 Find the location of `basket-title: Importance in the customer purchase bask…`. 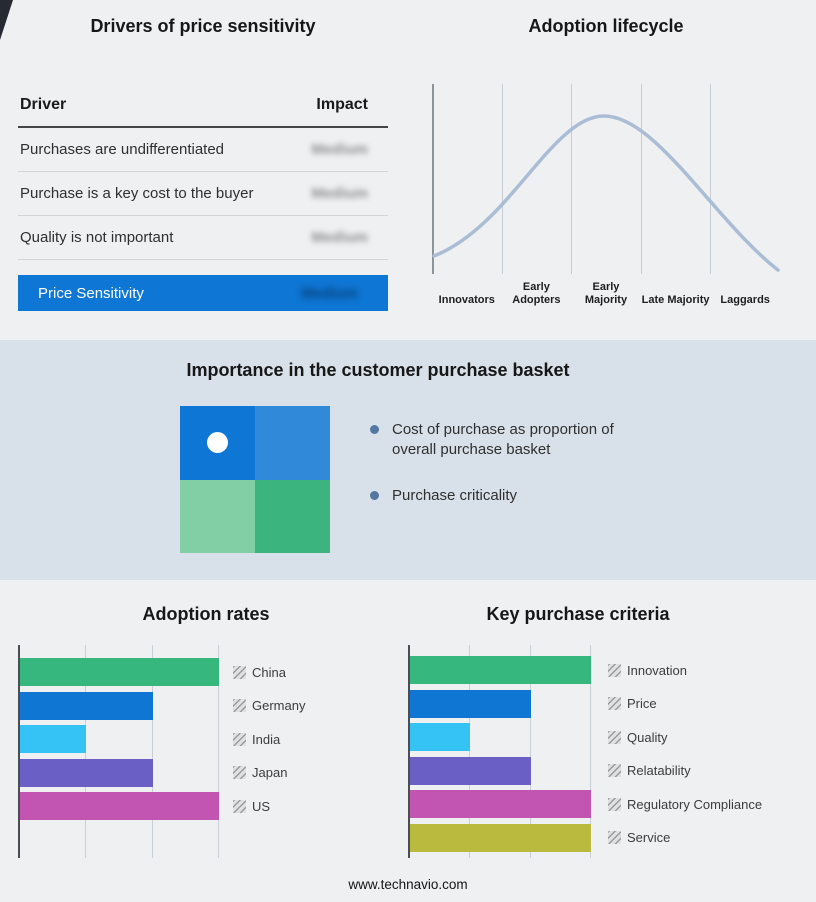

basket-title: Importance in the customer purchase bask… is located at coordinates (378, 370).